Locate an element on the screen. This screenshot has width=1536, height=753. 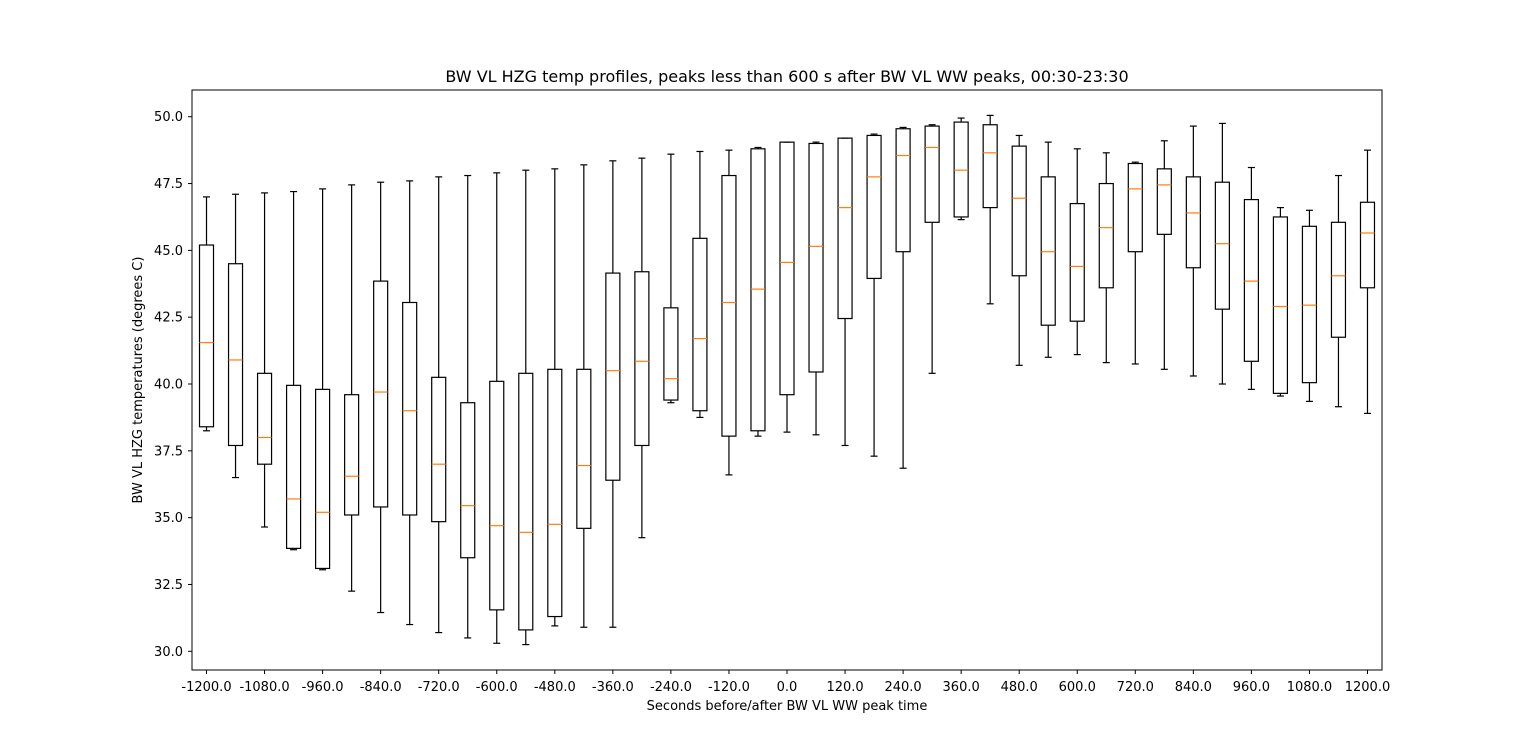
x-tick-label: 600.0 is located at coordinates (1077, 687).